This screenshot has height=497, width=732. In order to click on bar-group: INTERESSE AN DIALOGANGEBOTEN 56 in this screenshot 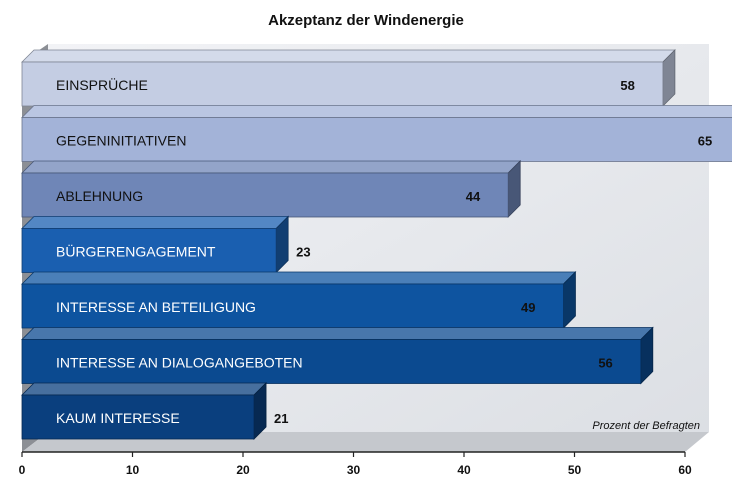, I will do `click(337, 355)`.